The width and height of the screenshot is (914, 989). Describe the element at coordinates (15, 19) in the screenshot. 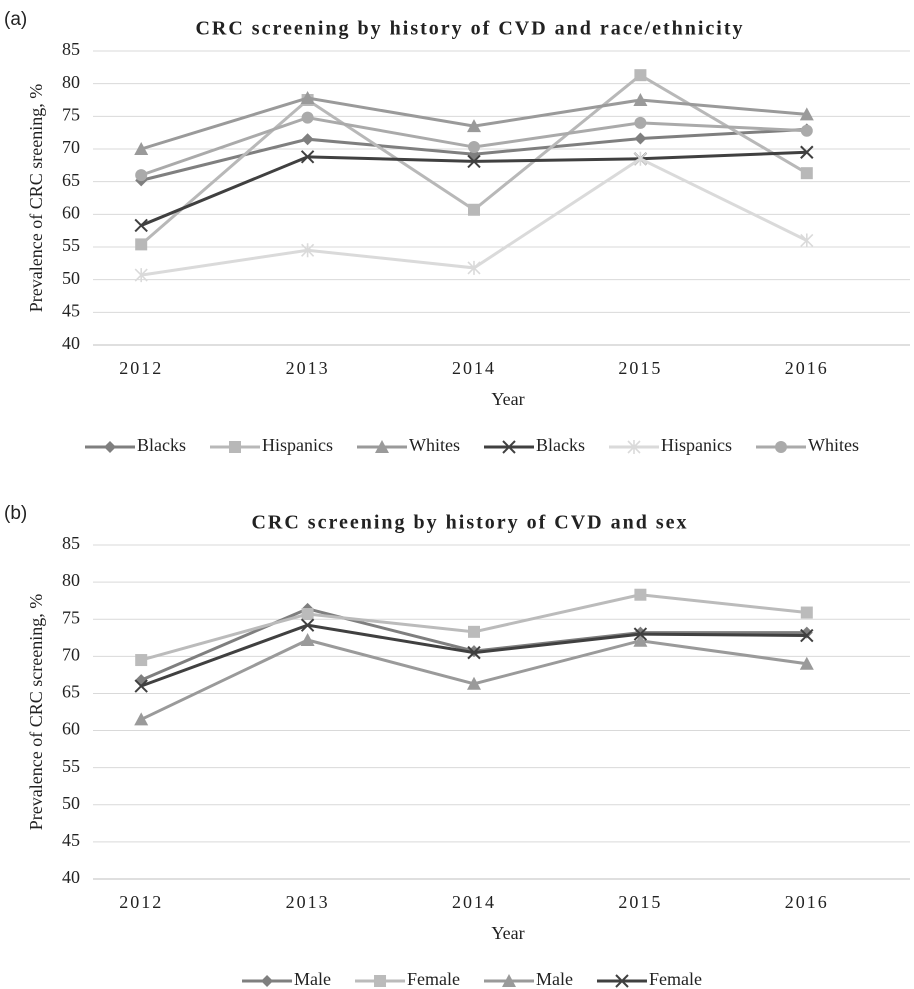

I see `panel-label: (a)` at that location.